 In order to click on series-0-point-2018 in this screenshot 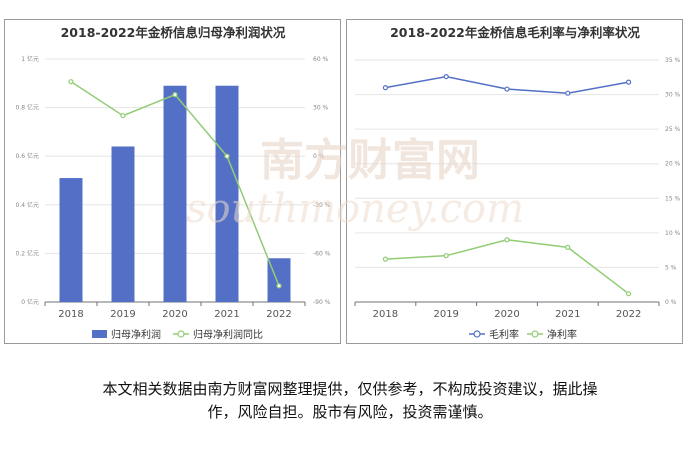, I will do `click(385, 88)`.